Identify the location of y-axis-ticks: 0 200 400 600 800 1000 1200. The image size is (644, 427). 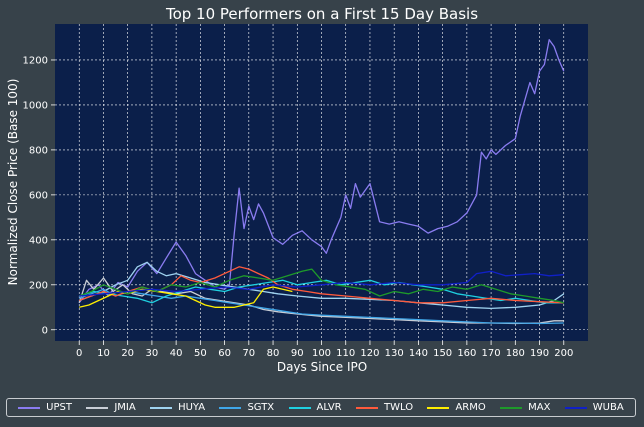
(39, 195).